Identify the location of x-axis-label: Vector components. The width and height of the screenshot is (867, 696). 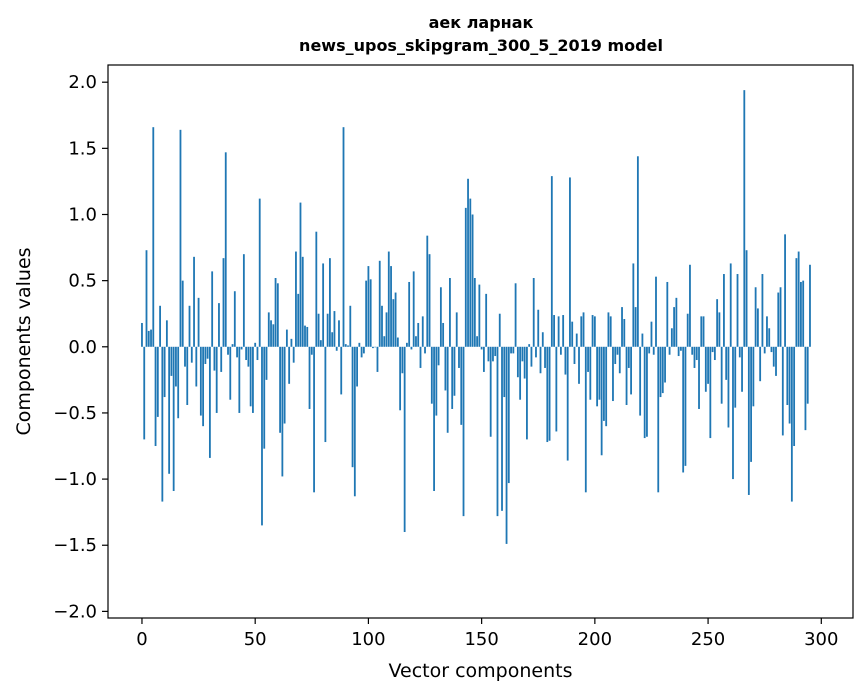
(481, 671).